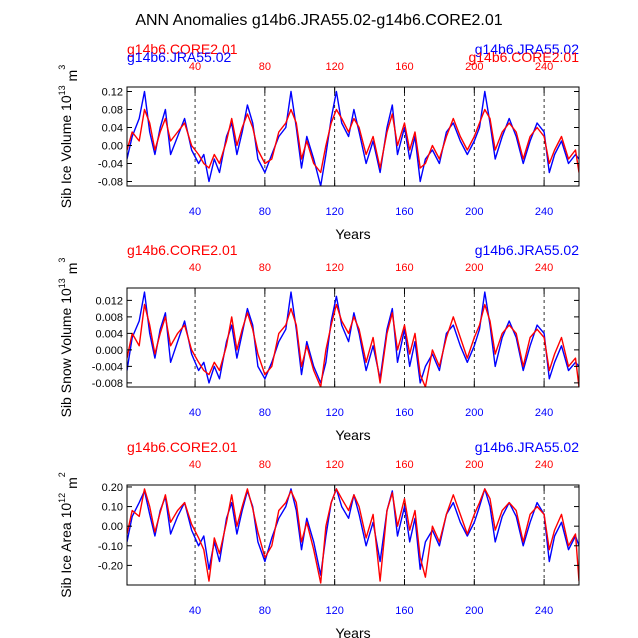 Image resolution: width=638 pixels, height=638 pixels. I want to click on y-tick-label: 0.08, so click(112, 111).